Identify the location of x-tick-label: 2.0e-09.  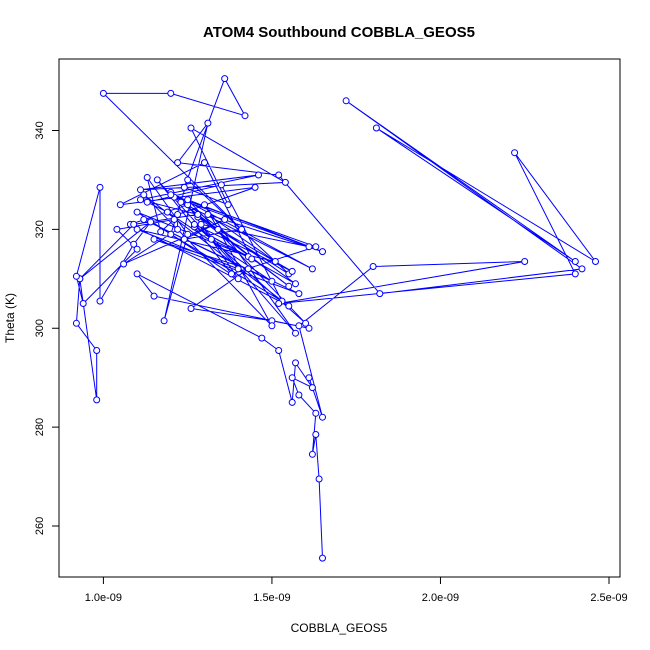
(440, 598).